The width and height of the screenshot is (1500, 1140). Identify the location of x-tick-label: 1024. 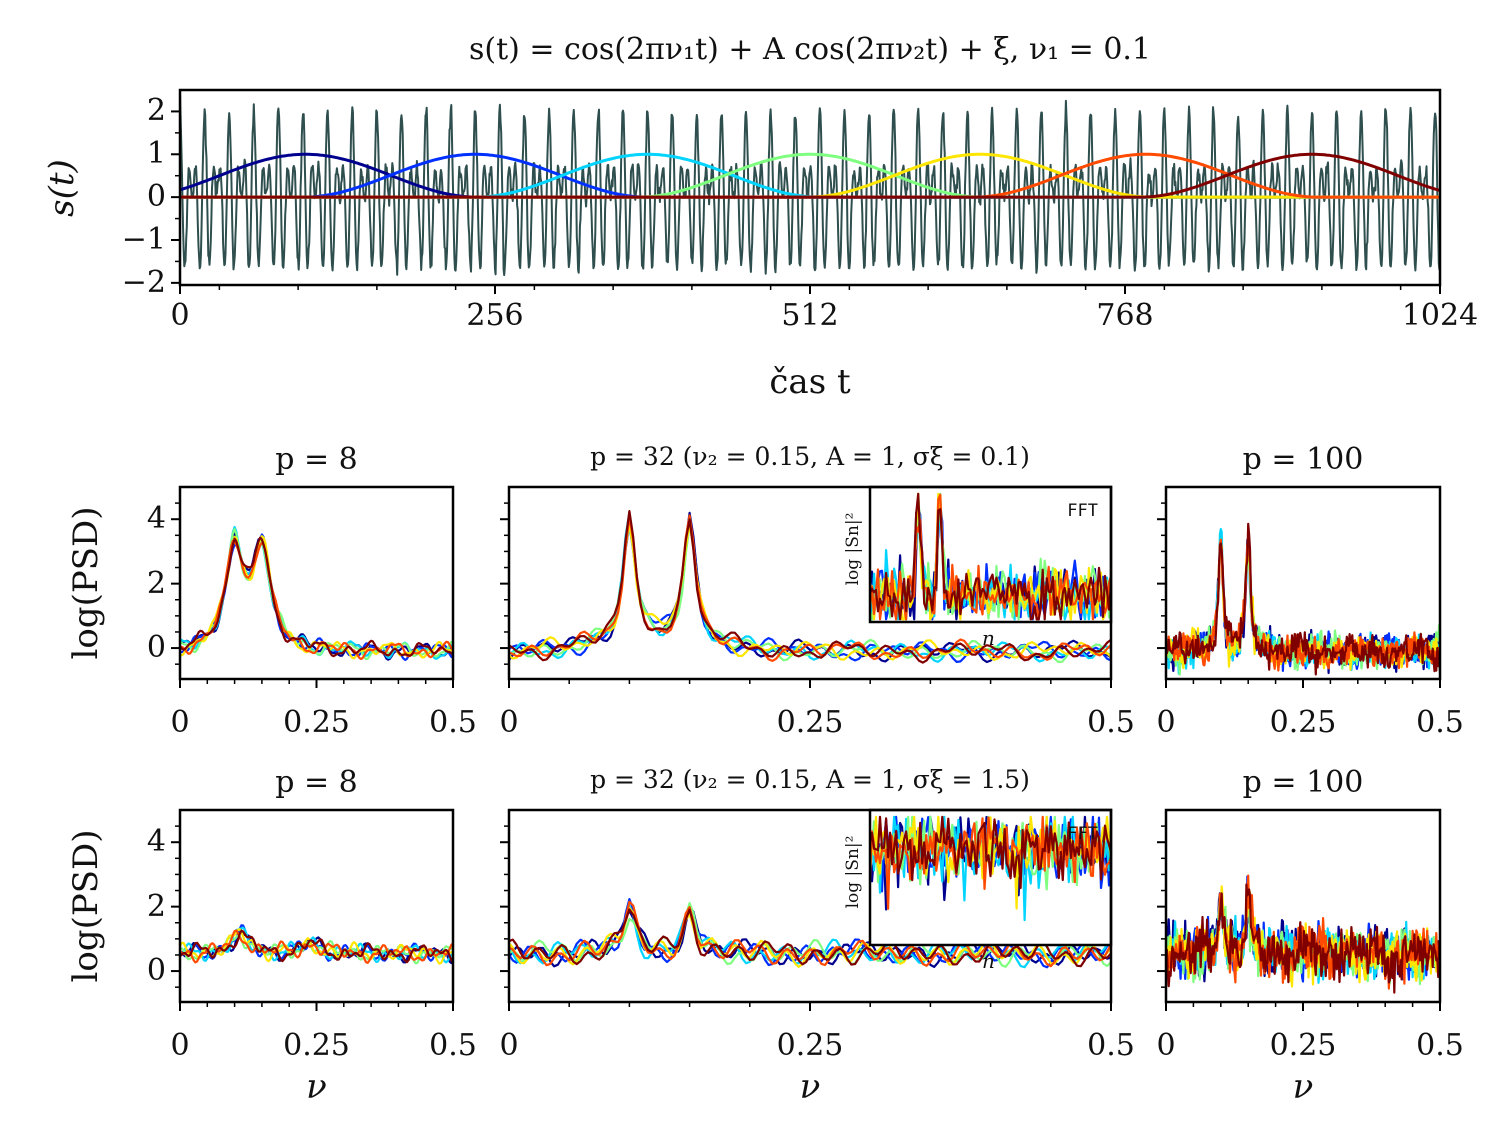
(1440, 315).